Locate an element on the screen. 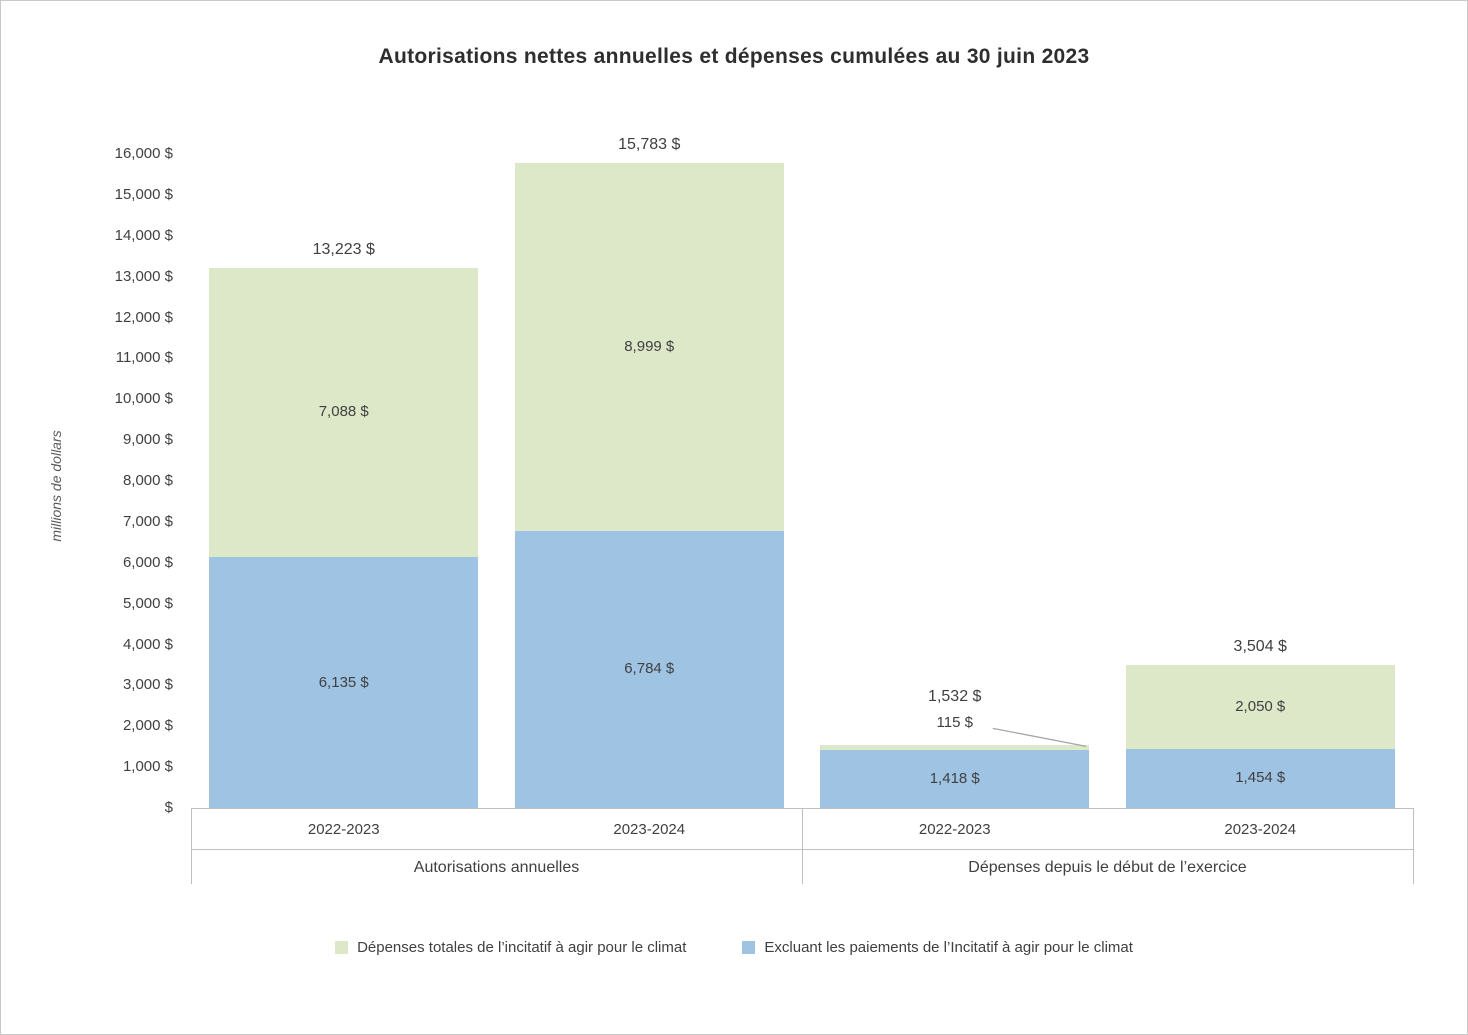  bar-value-label: 1,454 $ is located at coordinates (1260, 778).